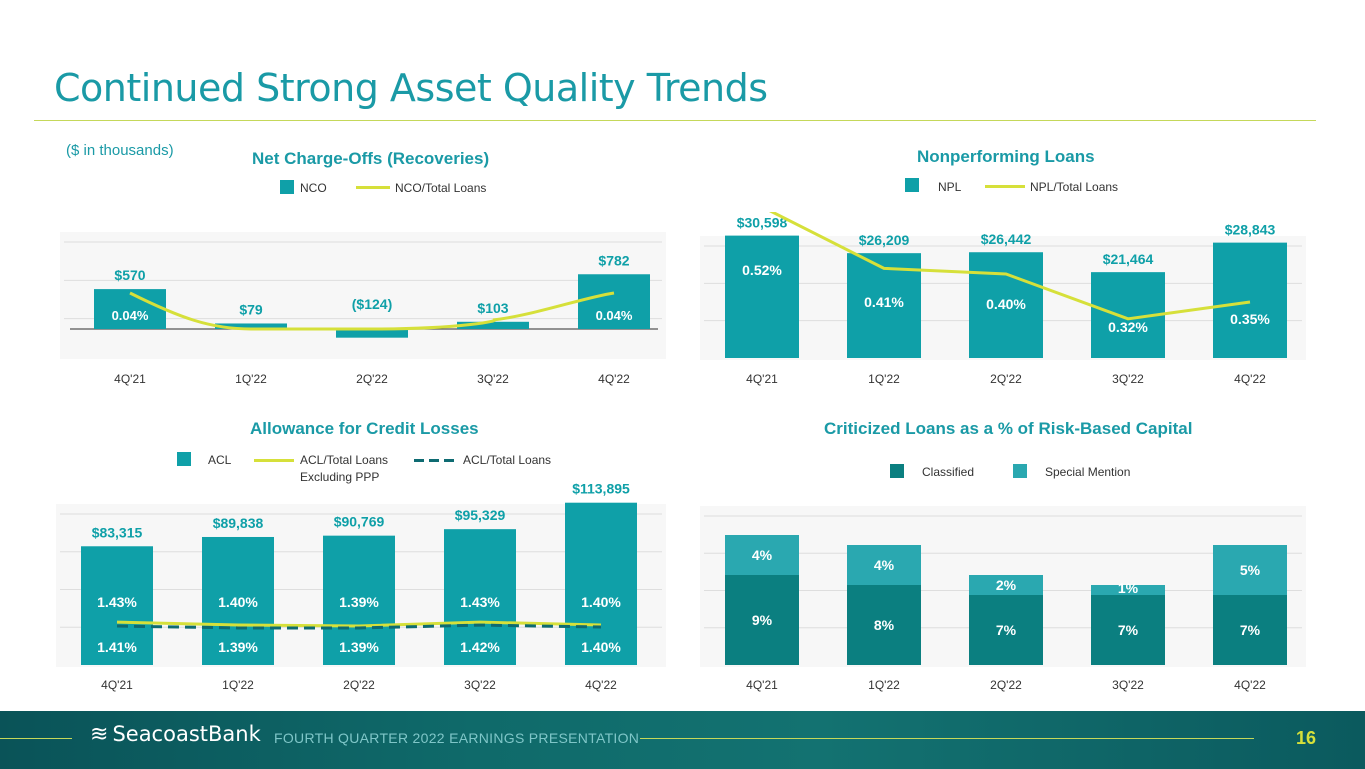 The height and width of the screenshot is (769, 1365). What do you see at coordinates (313, 188) in the screenshot?
I see `nco-legend-bar: NCO` at bounding box center [313, 188].